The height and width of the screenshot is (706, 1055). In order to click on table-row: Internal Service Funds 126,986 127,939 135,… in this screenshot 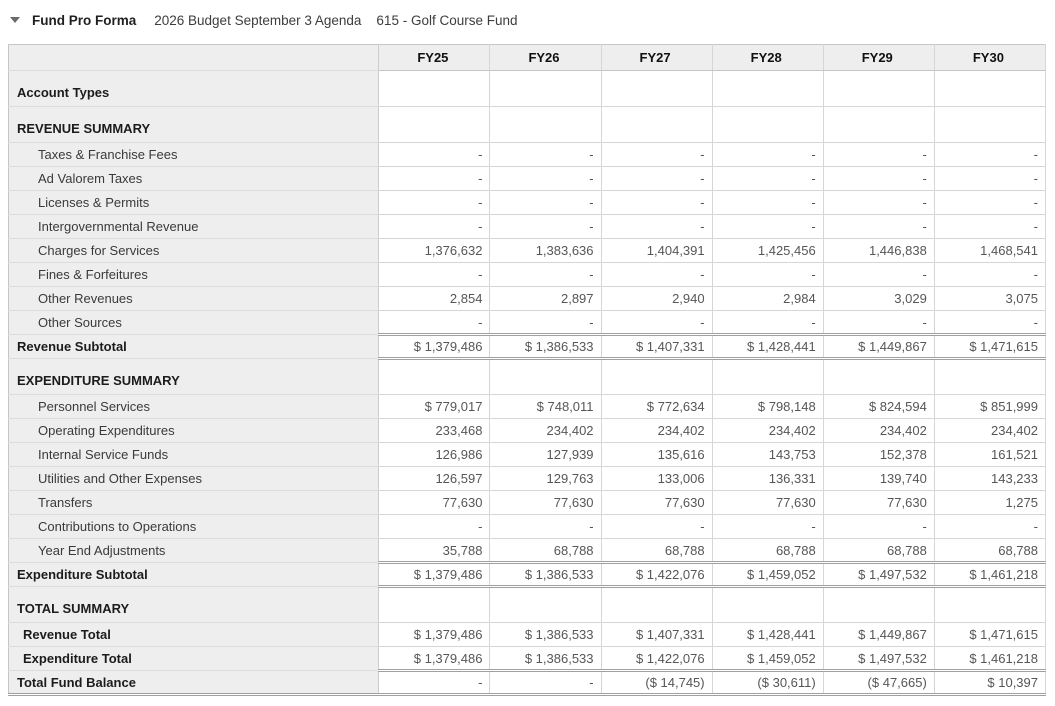, I will do `click(527, 454)`.